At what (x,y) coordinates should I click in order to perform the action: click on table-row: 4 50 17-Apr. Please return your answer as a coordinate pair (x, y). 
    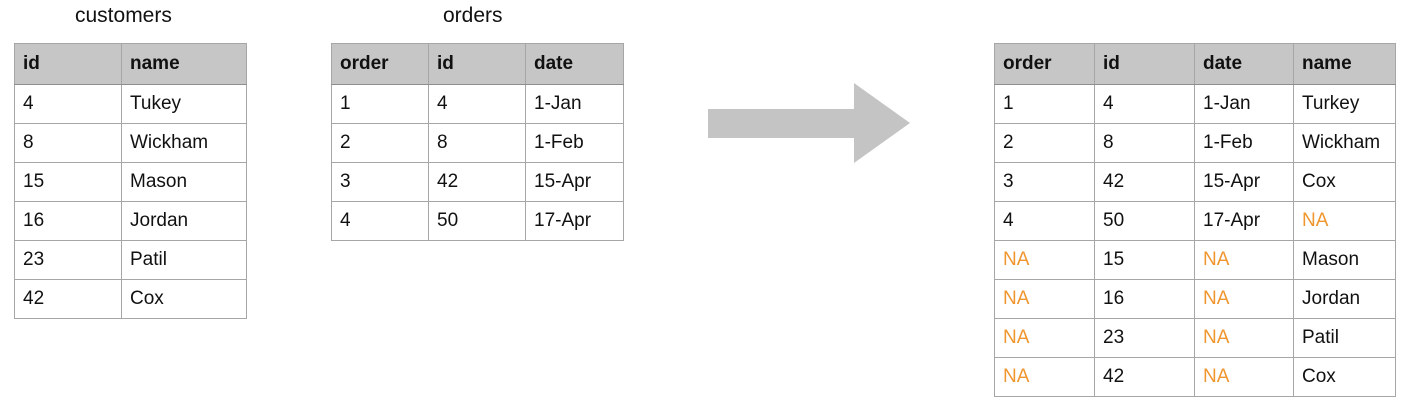
    Looking at the image, I should click on (477, 221).